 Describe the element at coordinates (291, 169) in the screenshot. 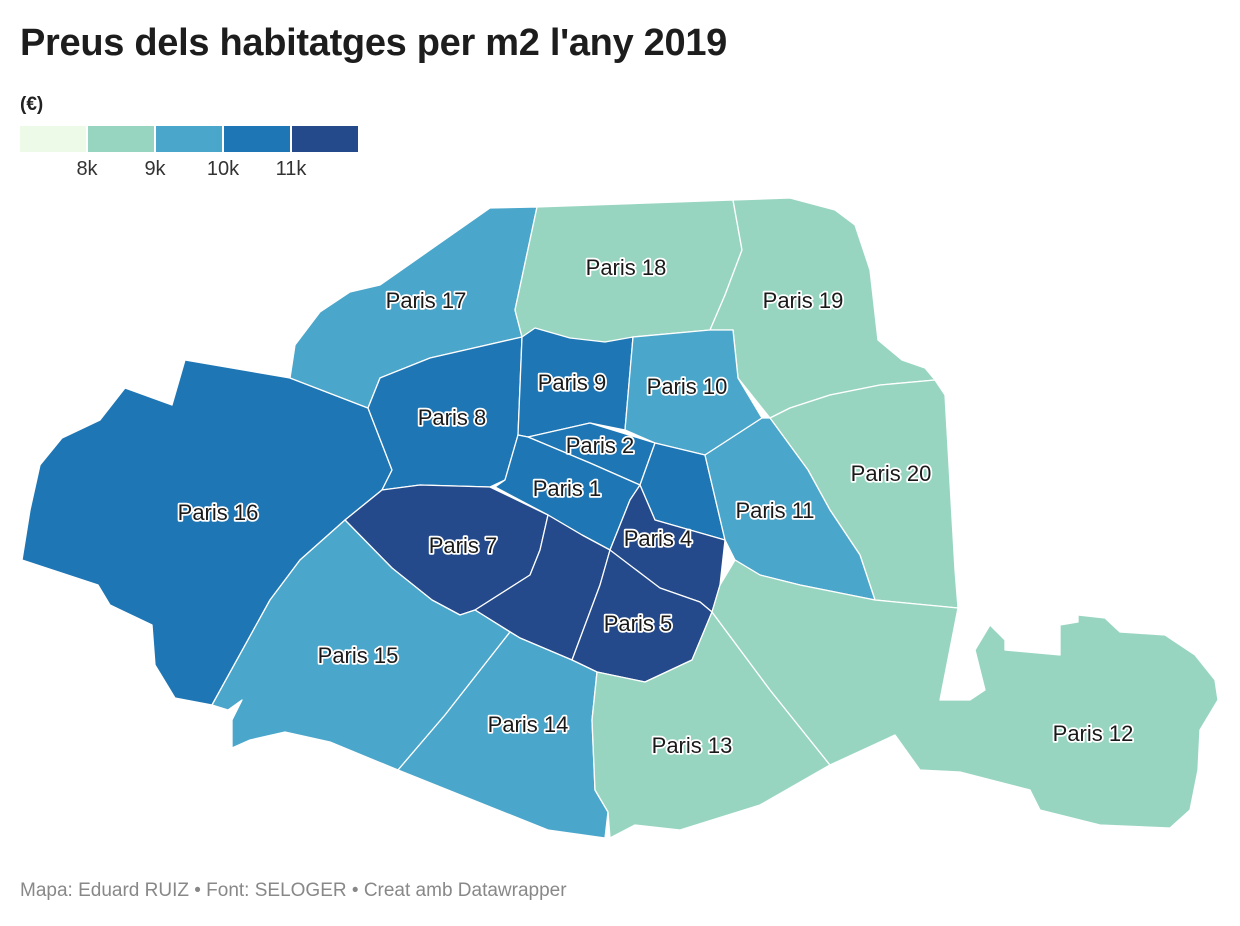

I see `legend-tick-11k: 11k` at that location.